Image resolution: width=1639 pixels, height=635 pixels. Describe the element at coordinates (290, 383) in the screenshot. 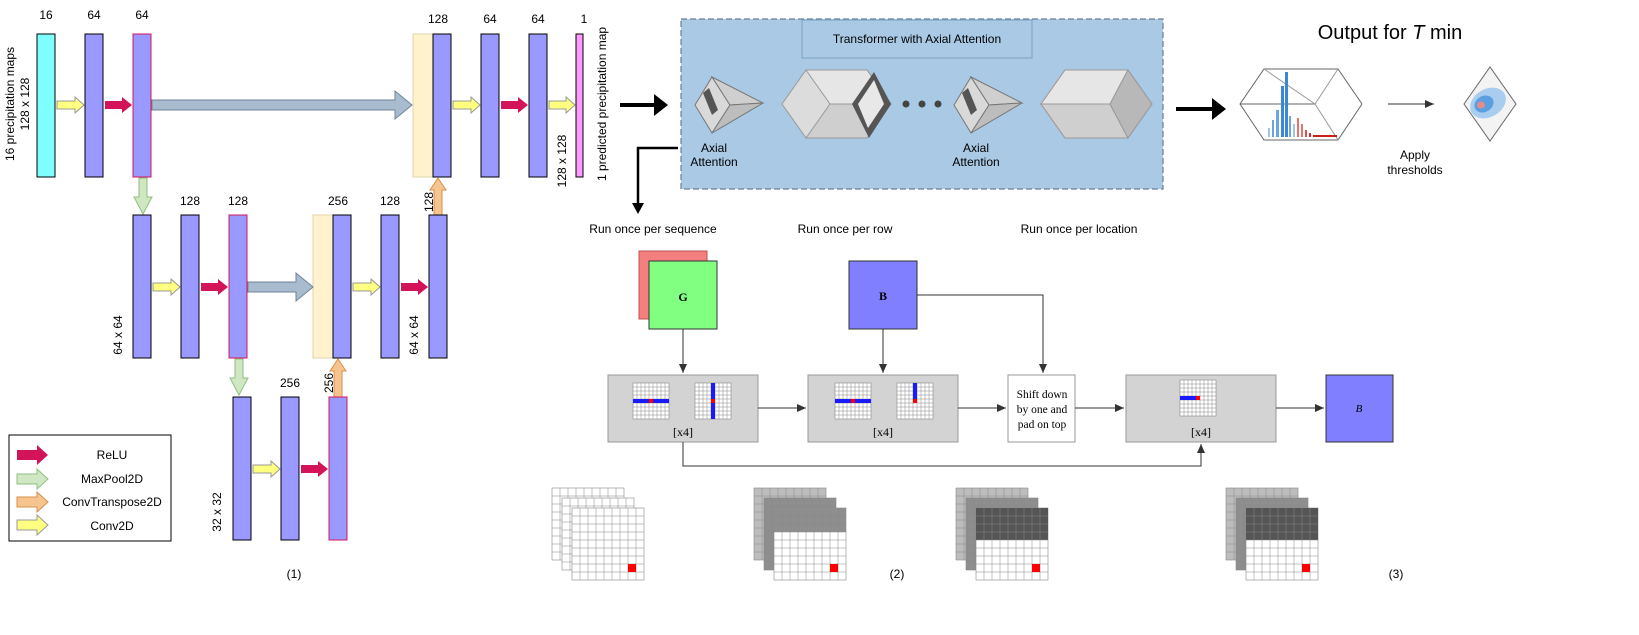

I see `ch-bottom-256: 256` at that location.